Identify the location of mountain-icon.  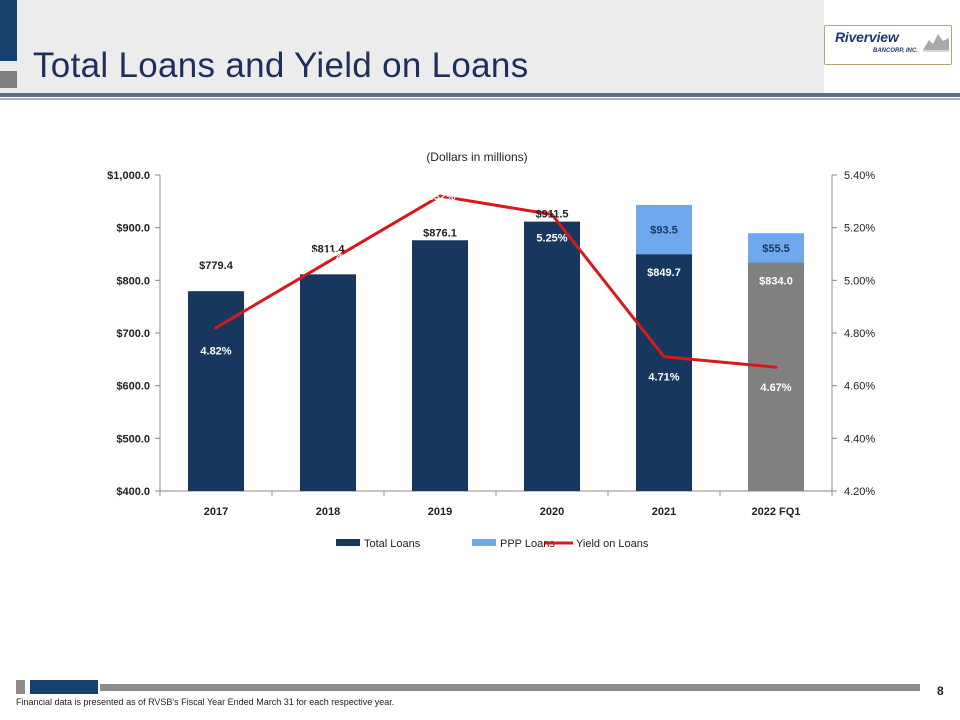
(936, 43).